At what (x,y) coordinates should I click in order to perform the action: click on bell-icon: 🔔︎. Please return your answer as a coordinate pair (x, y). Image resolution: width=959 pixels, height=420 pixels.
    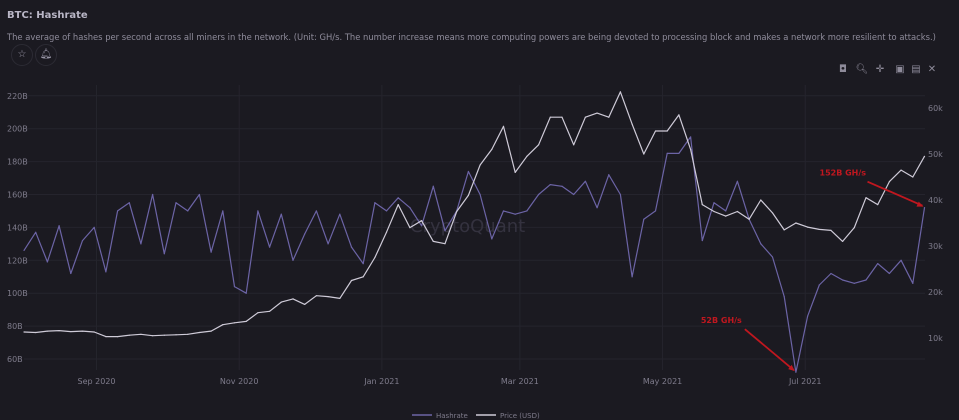
    Looking at the image, I should click on (46, 55).